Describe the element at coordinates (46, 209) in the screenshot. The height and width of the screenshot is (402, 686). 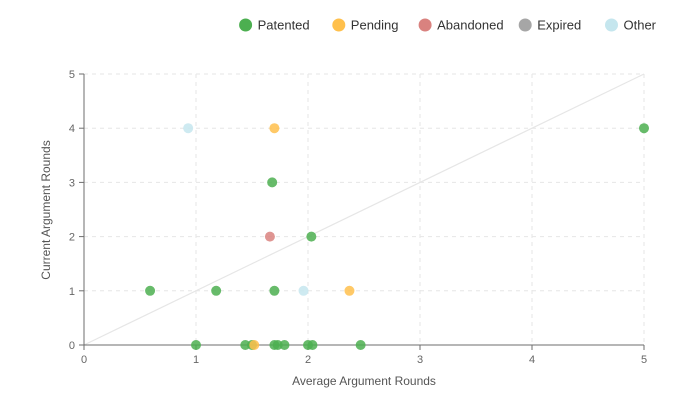
I see `y-axis-label: Current Argument Rounds` at that location.